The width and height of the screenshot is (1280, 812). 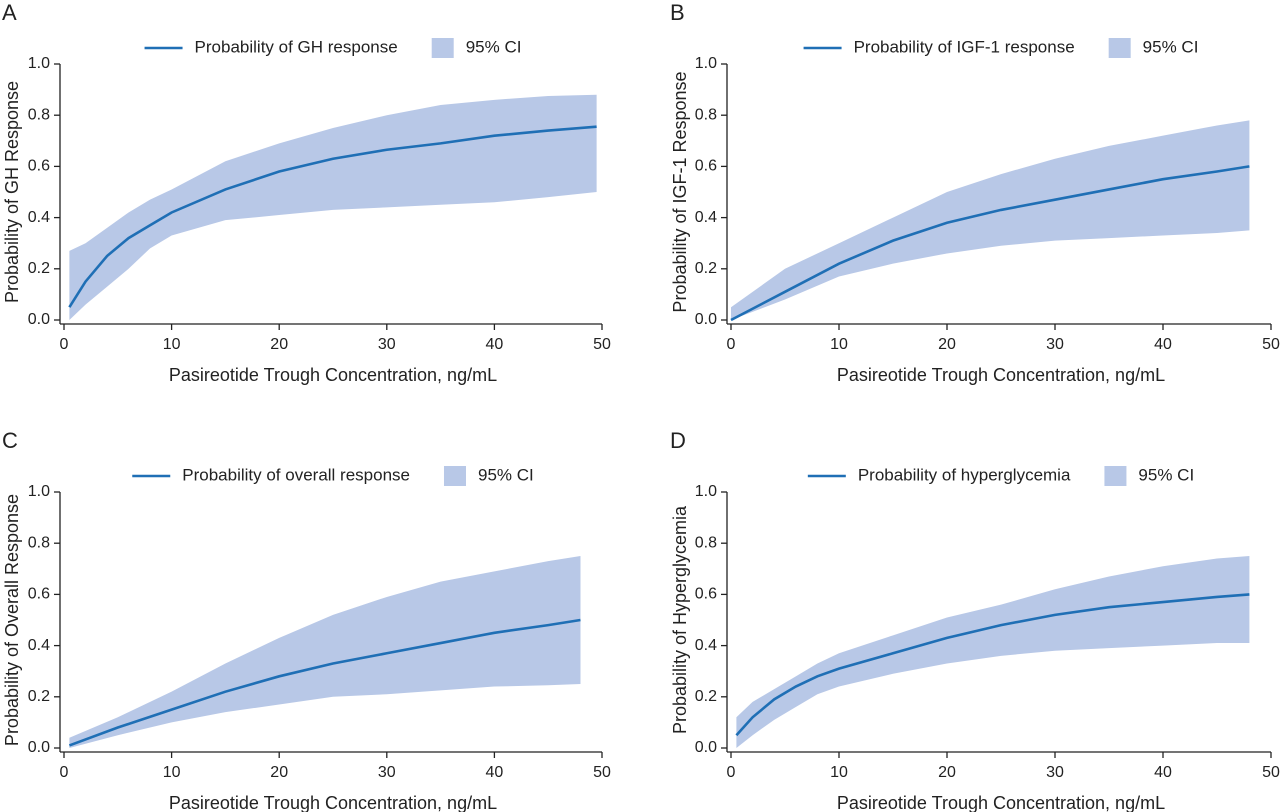 What do you see at coordinates (9, 12) in the screenshot?
I see `panel-label: A` at bounding box center [9, 12].